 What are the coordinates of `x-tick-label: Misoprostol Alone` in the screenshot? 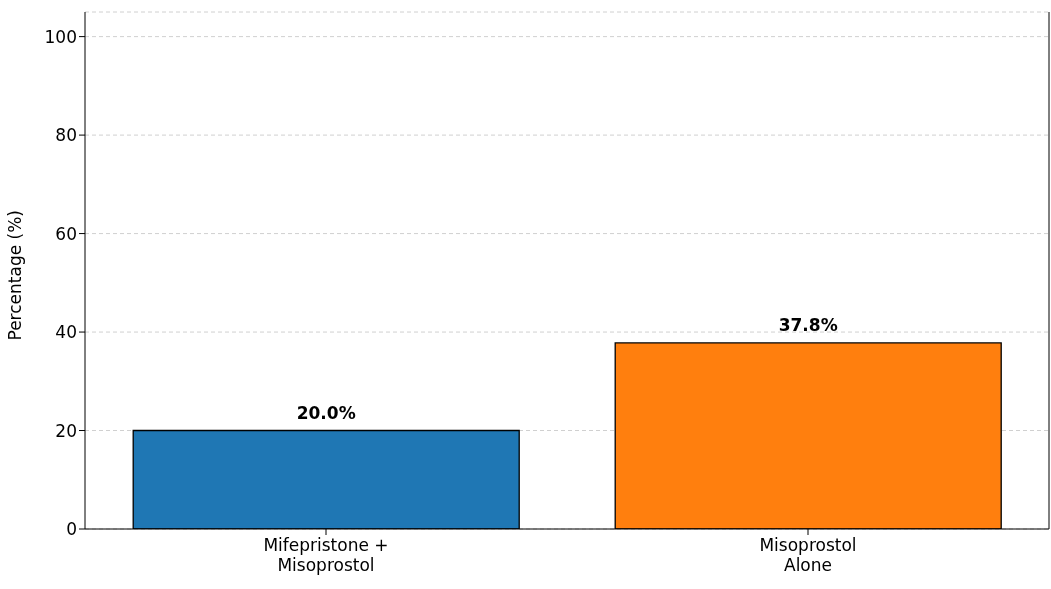 It's located at (808, 555).